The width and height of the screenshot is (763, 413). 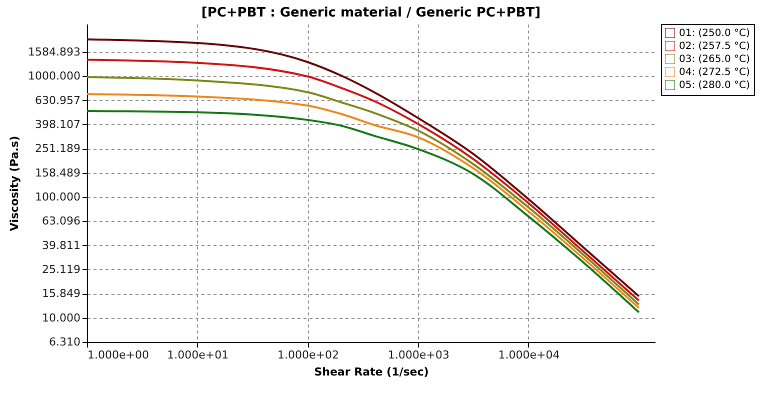 I want to click on y-tick-label: 158.489, so click(x=57, y=173).